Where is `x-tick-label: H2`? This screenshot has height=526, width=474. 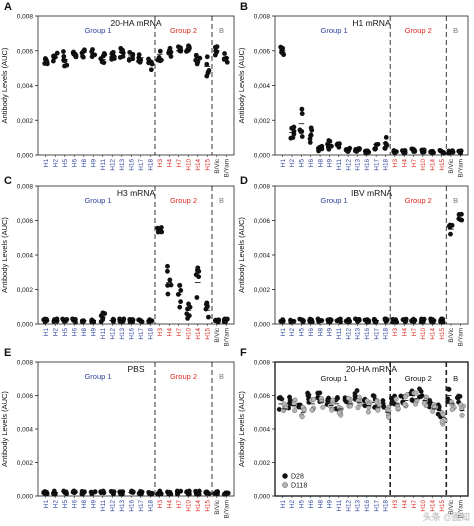 x-tick-label: H2 is located at coordinates (55, 163).